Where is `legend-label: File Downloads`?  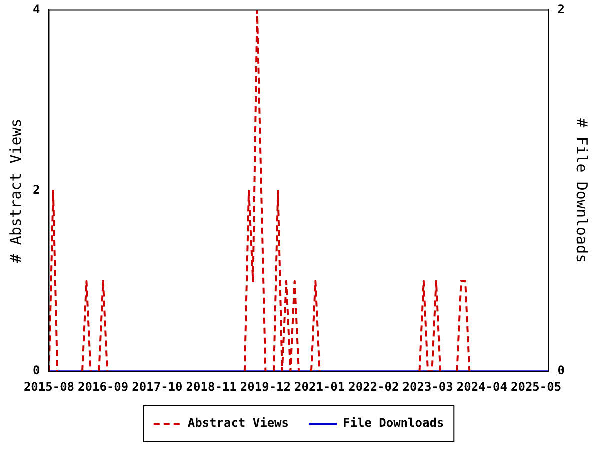 legend-label: File Downloads is located at coordinates (393, 423).